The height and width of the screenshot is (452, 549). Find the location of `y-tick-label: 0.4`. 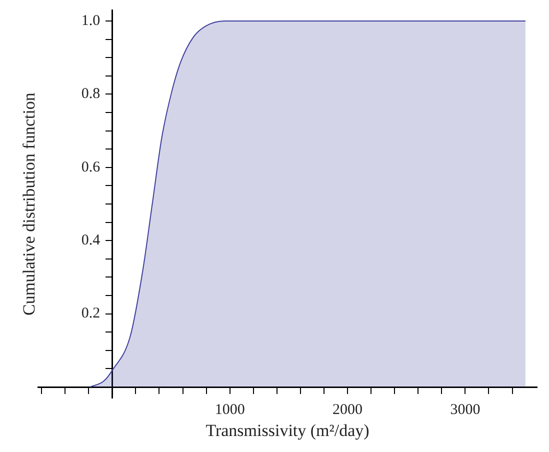

y-tick-label: 0.4 is located at coordinates (91, 240).